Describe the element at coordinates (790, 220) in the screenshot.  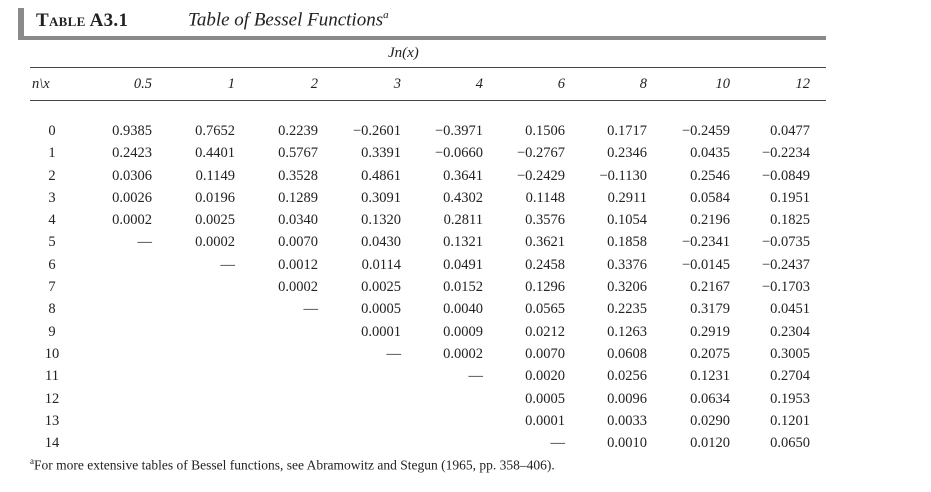
I see `table-cell: 0.1825` at that location.